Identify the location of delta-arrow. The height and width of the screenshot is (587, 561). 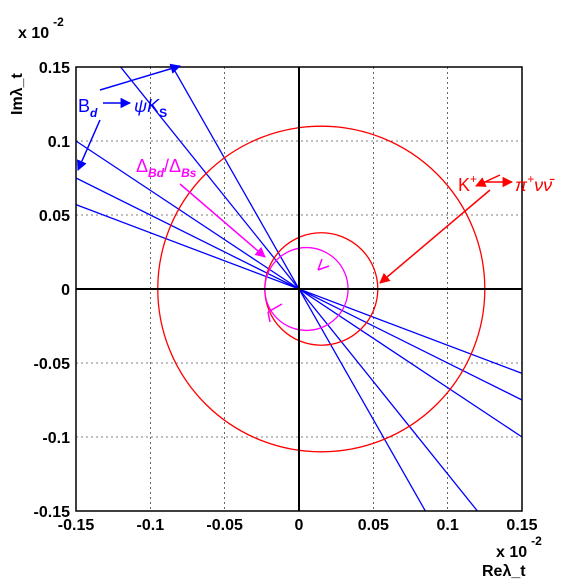
(222, 220).